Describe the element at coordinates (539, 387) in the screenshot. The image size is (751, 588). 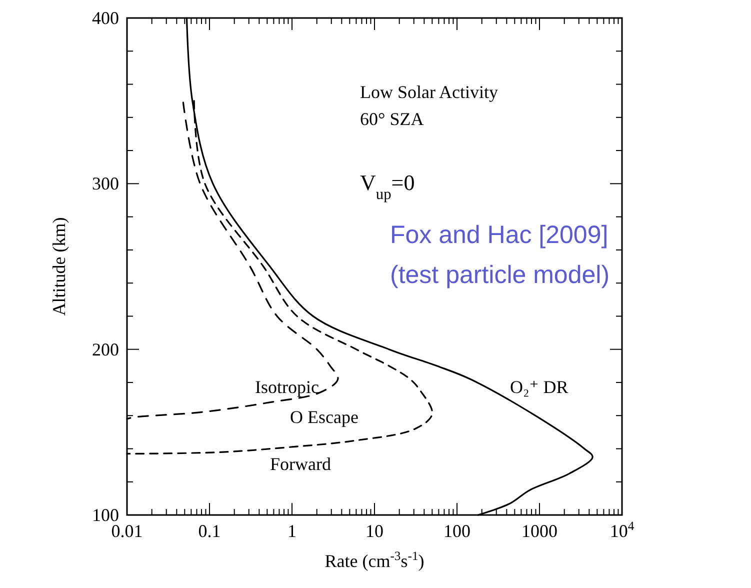
I see `series-label: O₂⁺ DR` at that location.